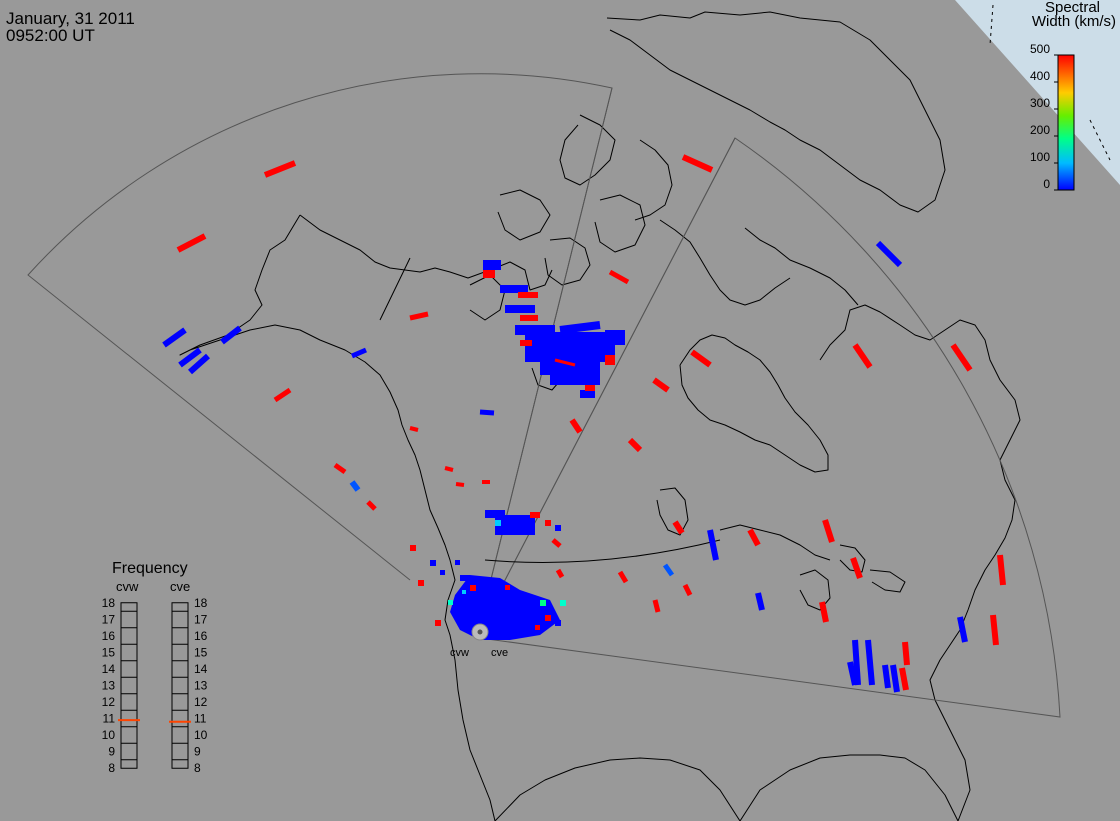  Describe the element at coordinates (50, 35) in the screenshot. I see `time-label: 0952:00 UT` at that location.